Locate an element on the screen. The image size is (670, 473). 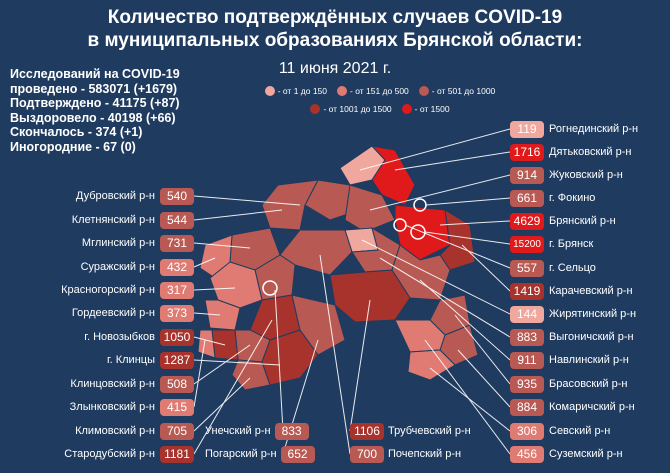
district-name: Навлинский р-н is located at coordinates (589, 360).